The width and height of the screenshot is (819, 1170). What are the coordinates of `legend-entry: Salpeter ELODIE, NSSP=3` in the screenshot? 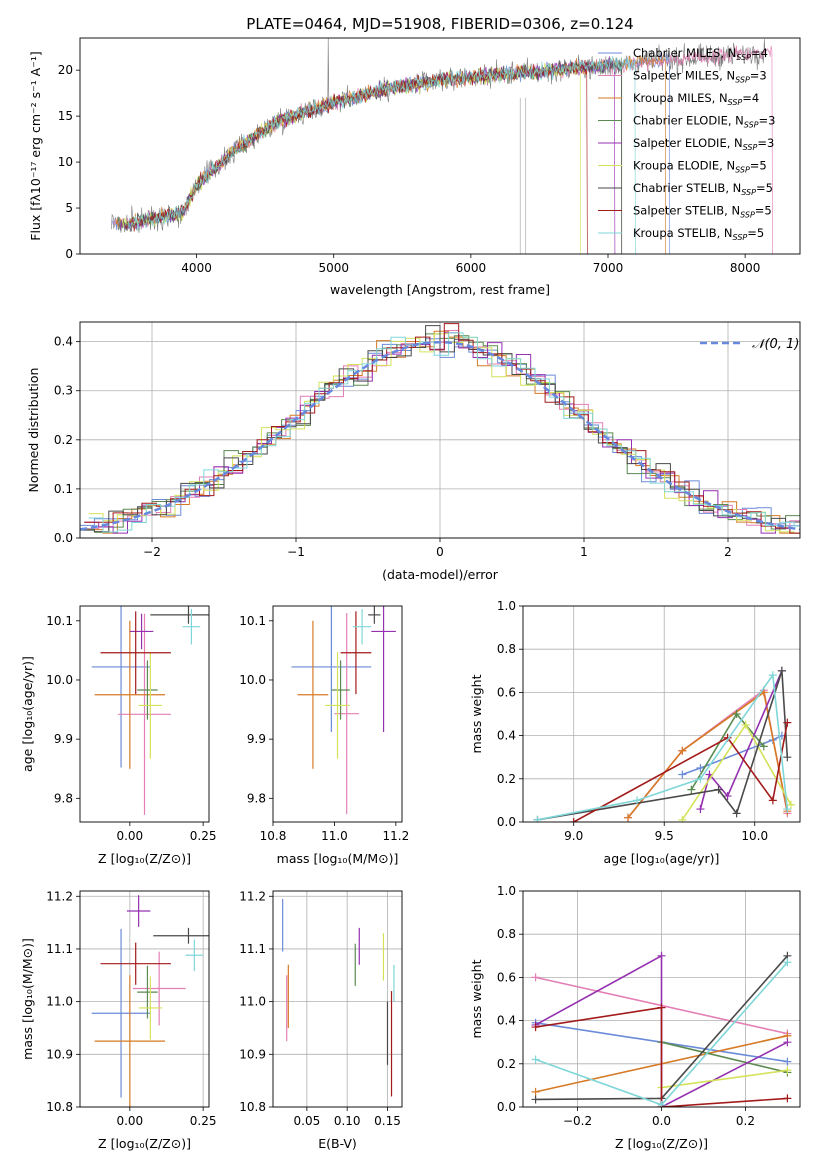 It's located at (703, 144).